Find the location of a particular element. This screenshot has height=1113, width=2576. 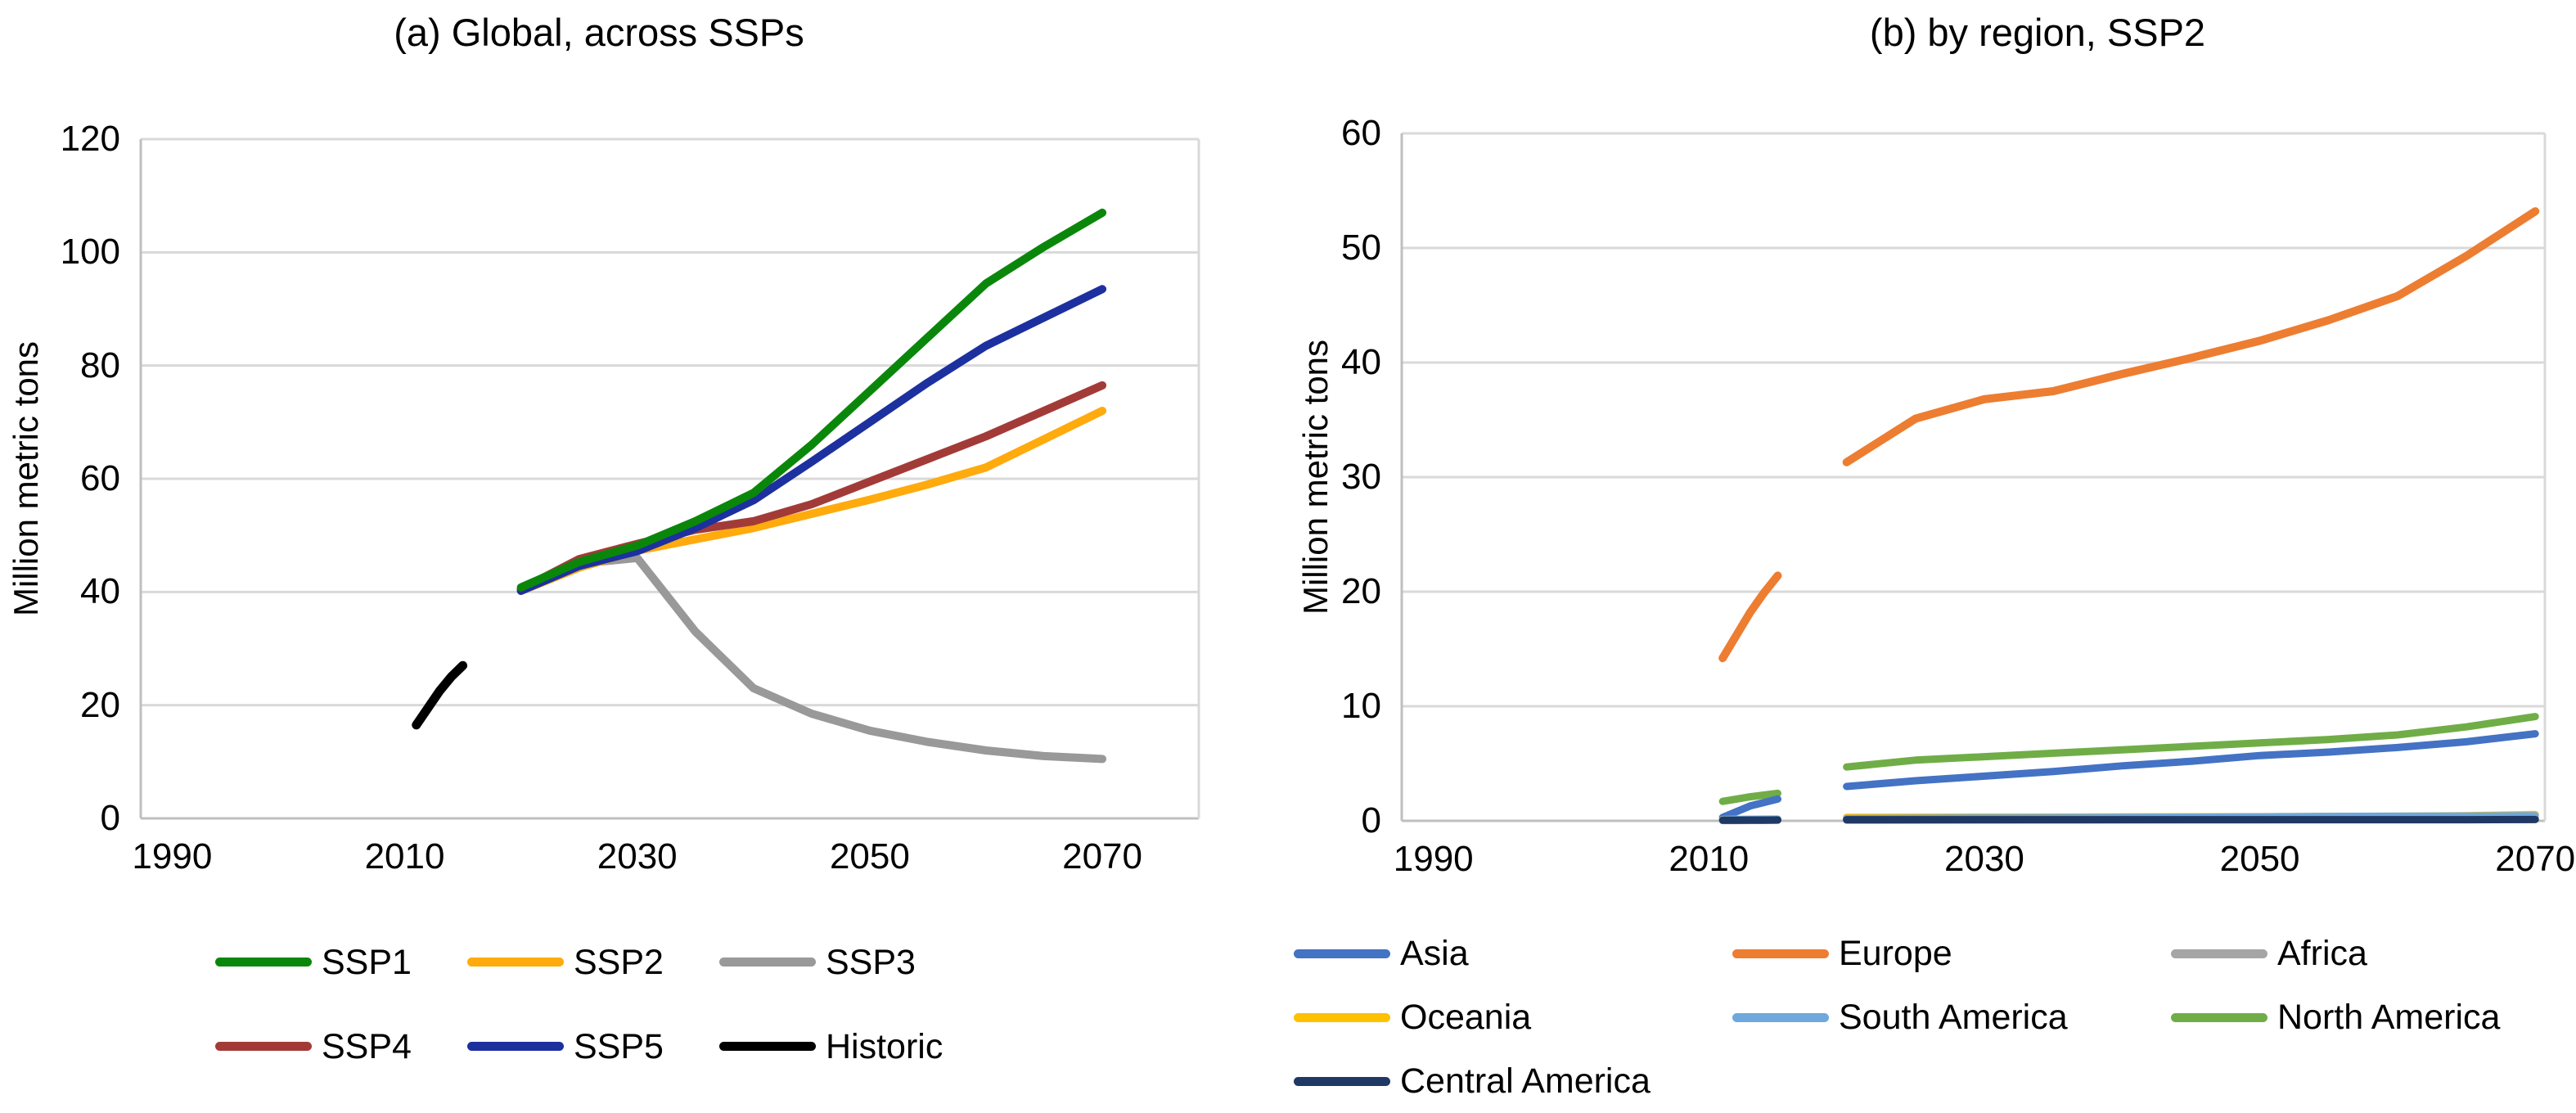

legend-item-ssp5: SSP5 is located at coordinates (593, 1046).